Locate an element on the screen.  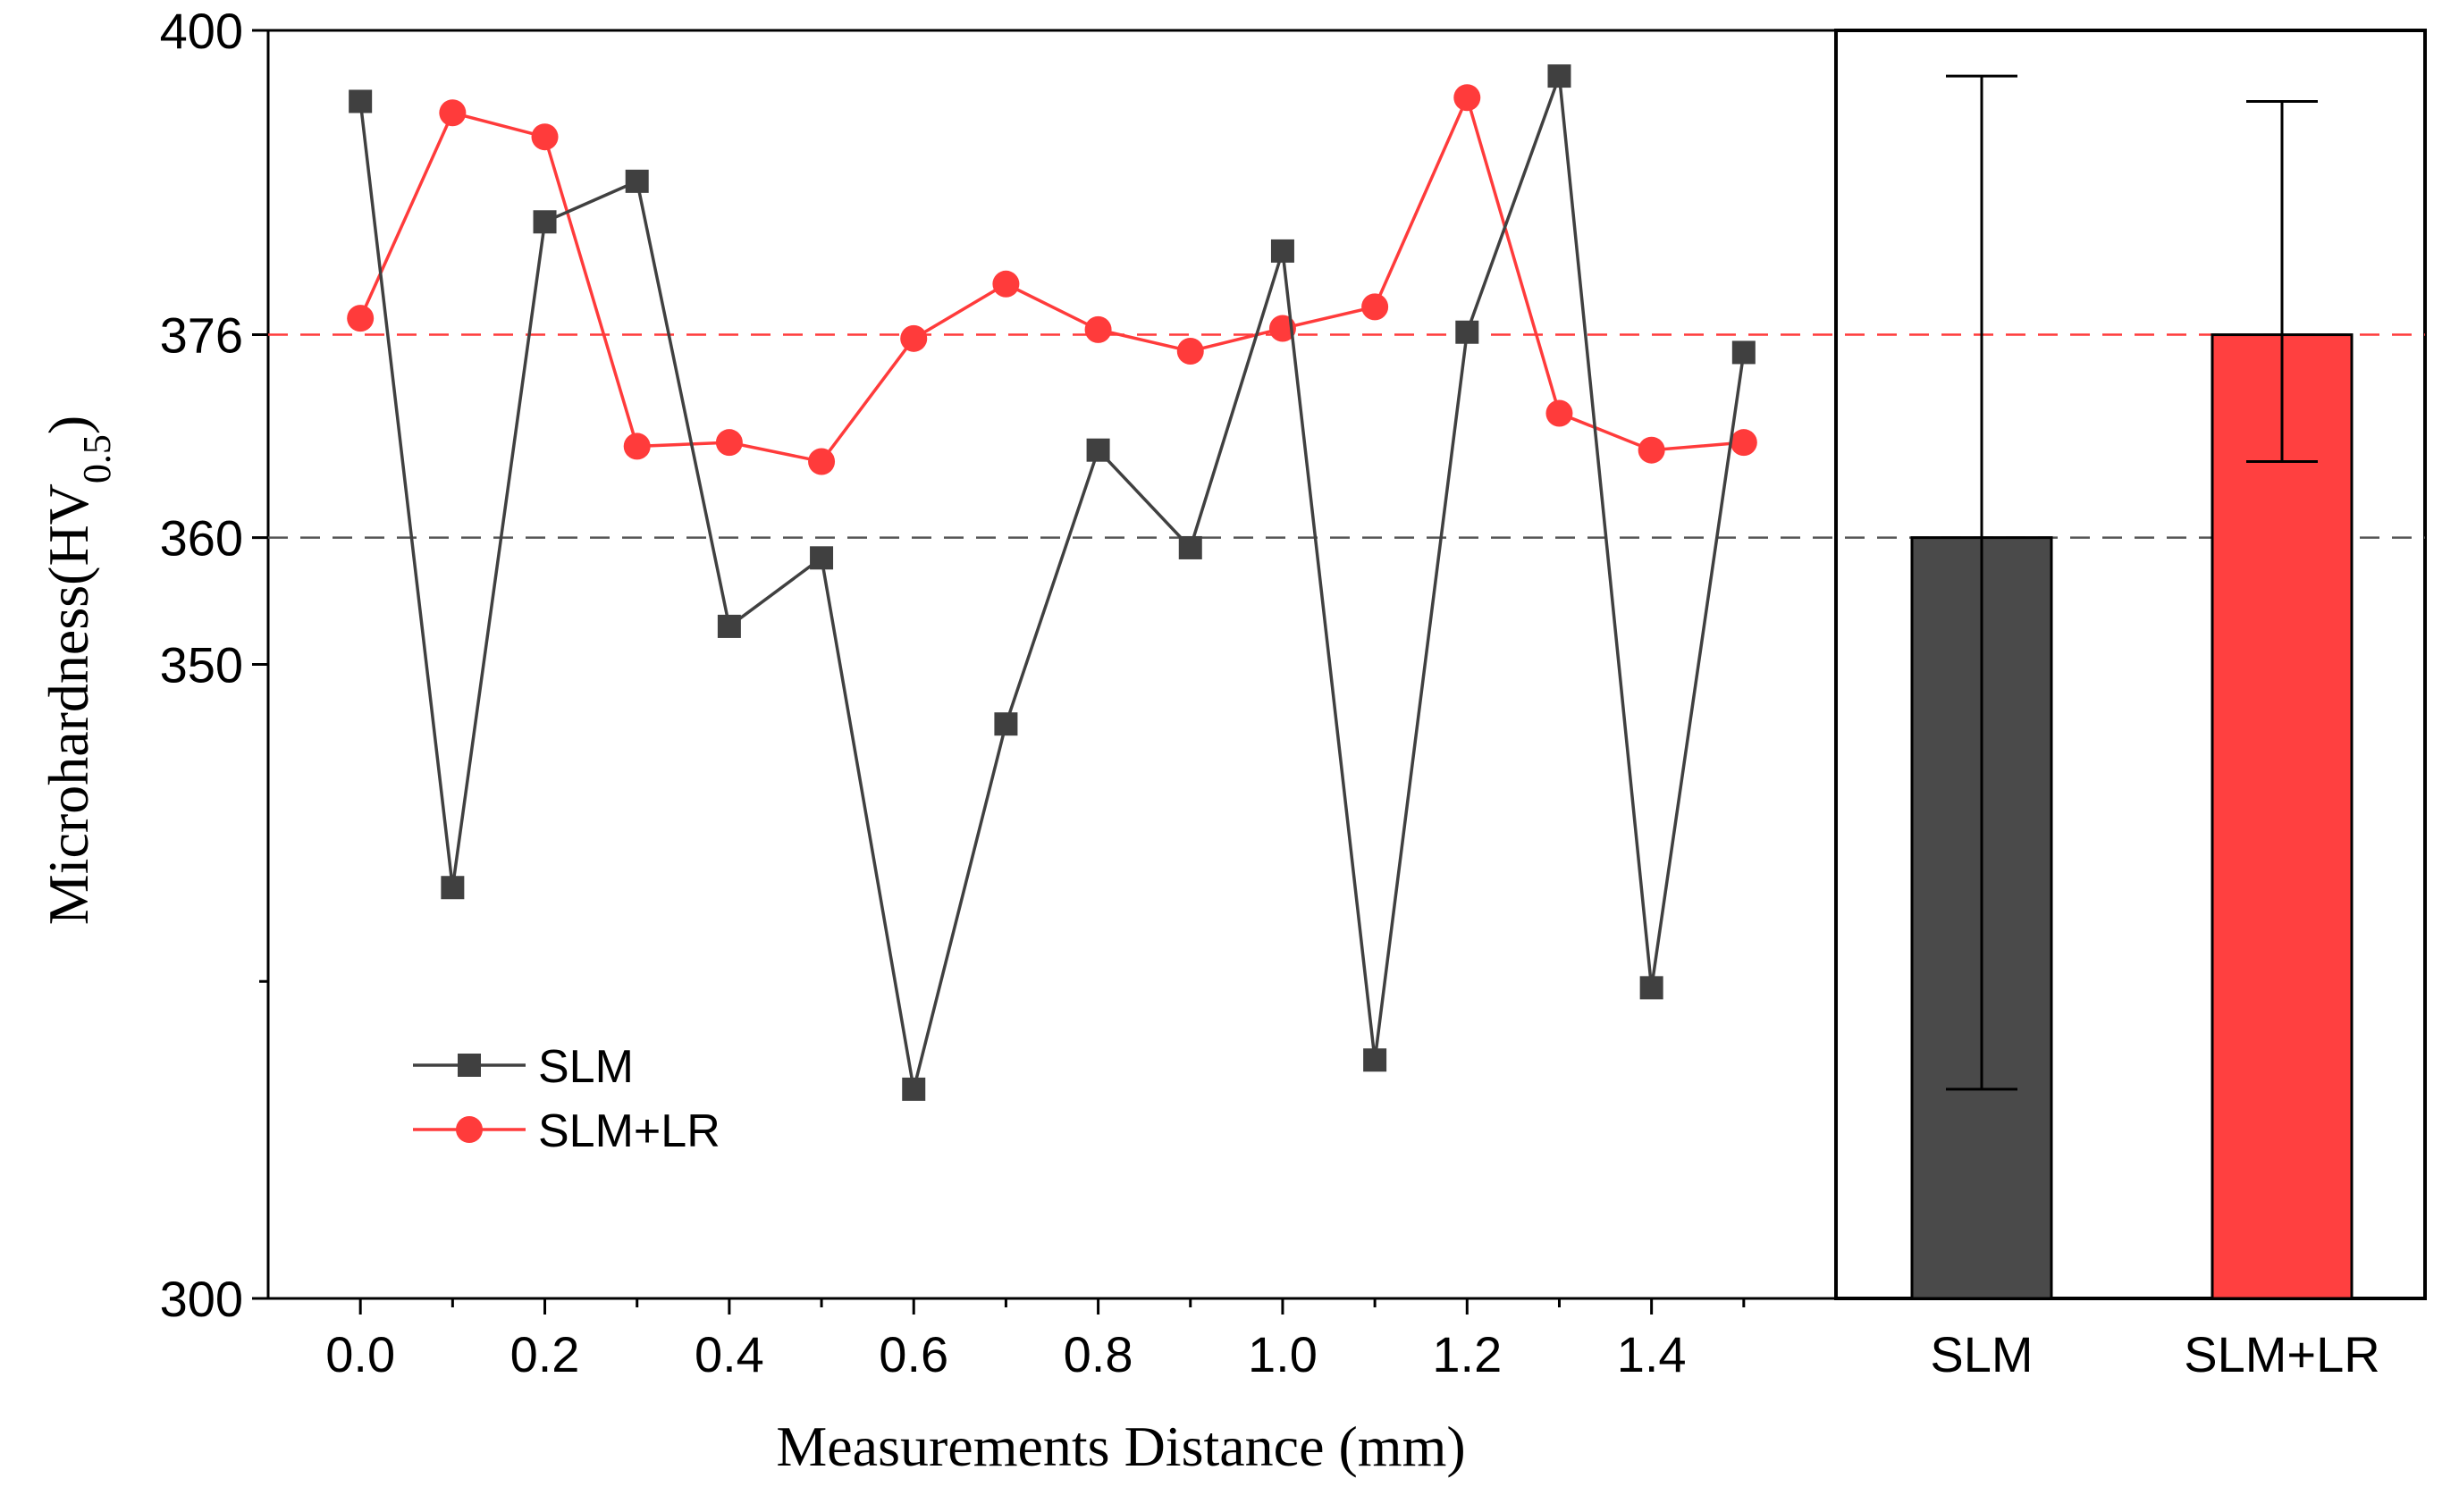
x-tick-label-1.0: 1.0 is located at coordinates (1283, 1354).